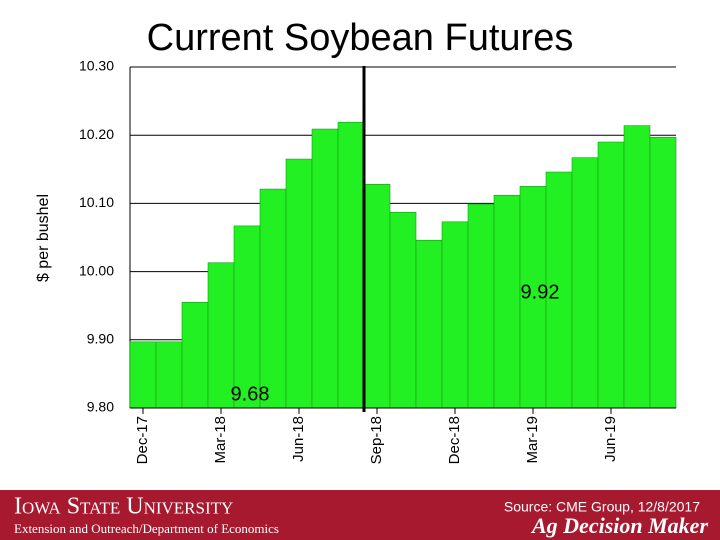 This screenshot has height=540, width=720. What do you see at coordinates (298, 439) in the screenshot?
I see `x-tick-label: Jun-18` at bounding box center [298, 439].